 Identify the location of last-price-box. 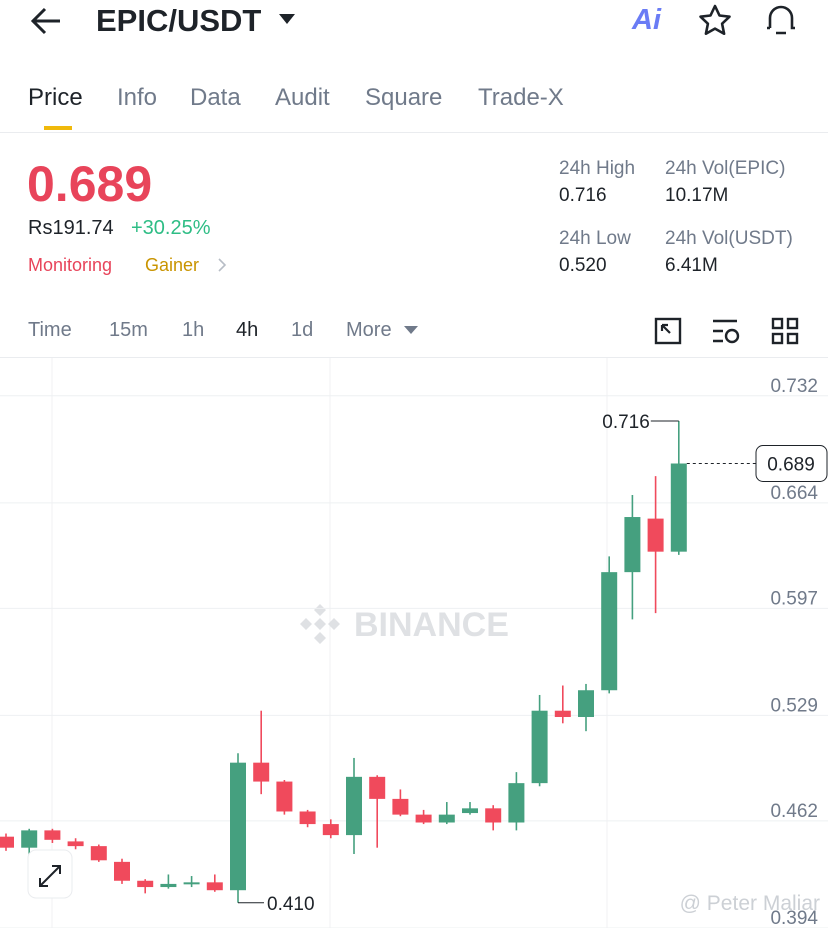
(791, 463).